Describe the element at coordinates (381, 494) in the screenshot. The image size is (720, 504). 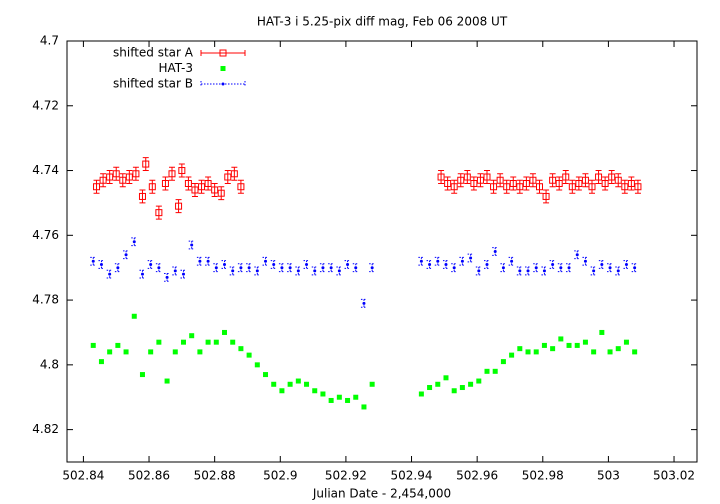
I see `x-axis-label: Julian Date - 2,454,000` at that location.